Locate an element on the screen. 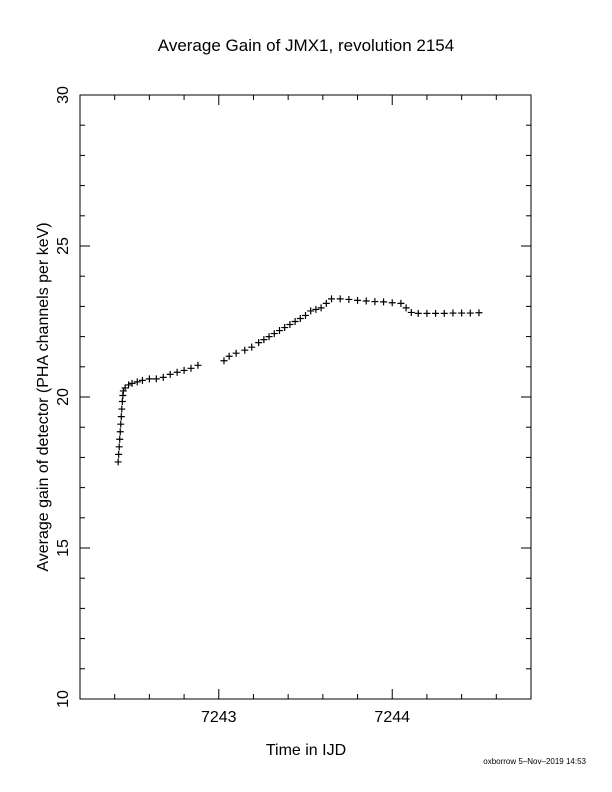 This screenshot has height=792, width=612. y-tick-label: 25 is located at coordinates (63, 246).